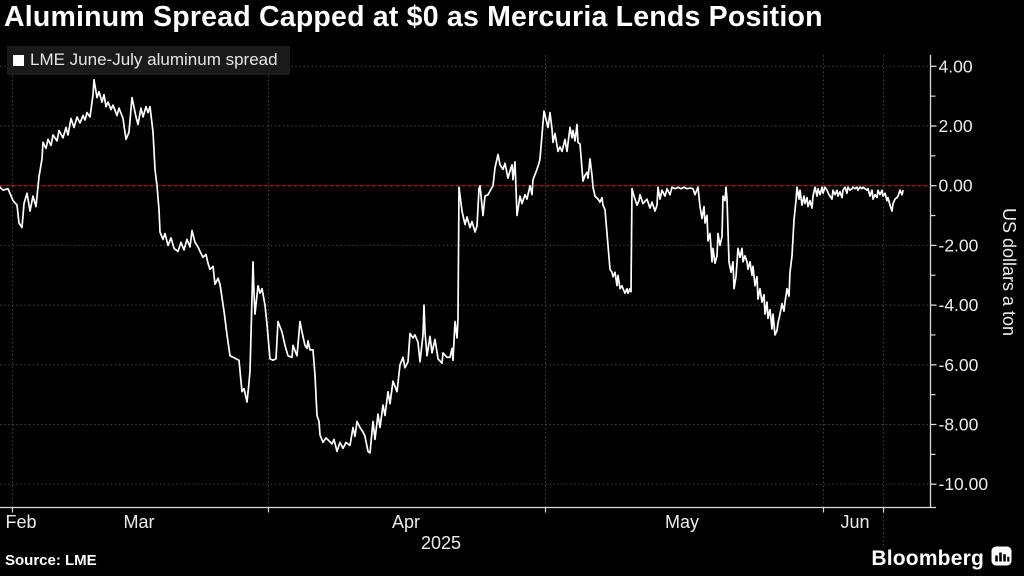  What do you see at coordinates (139, 522) in the screenshot?
I see `x-month-label: Mar` at bounding box center [139, 522].